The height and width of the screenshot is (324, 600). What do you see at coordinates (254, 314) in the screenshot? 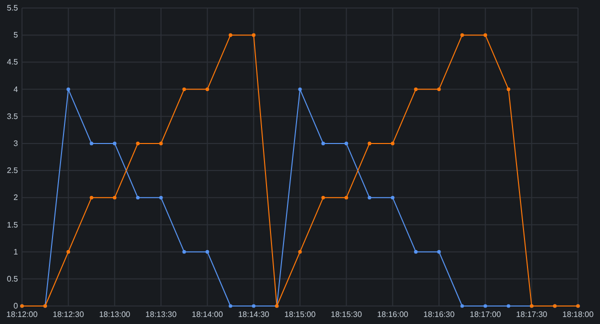
I see `x-tick-label: 18:14:30` at bounding box center [254, 314].